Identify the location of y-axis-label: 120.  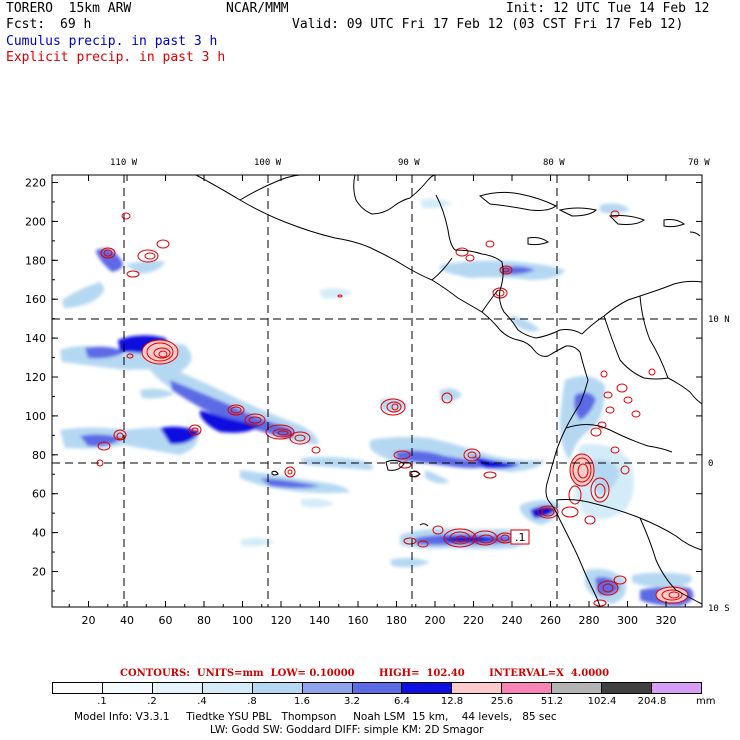
(35, 377).